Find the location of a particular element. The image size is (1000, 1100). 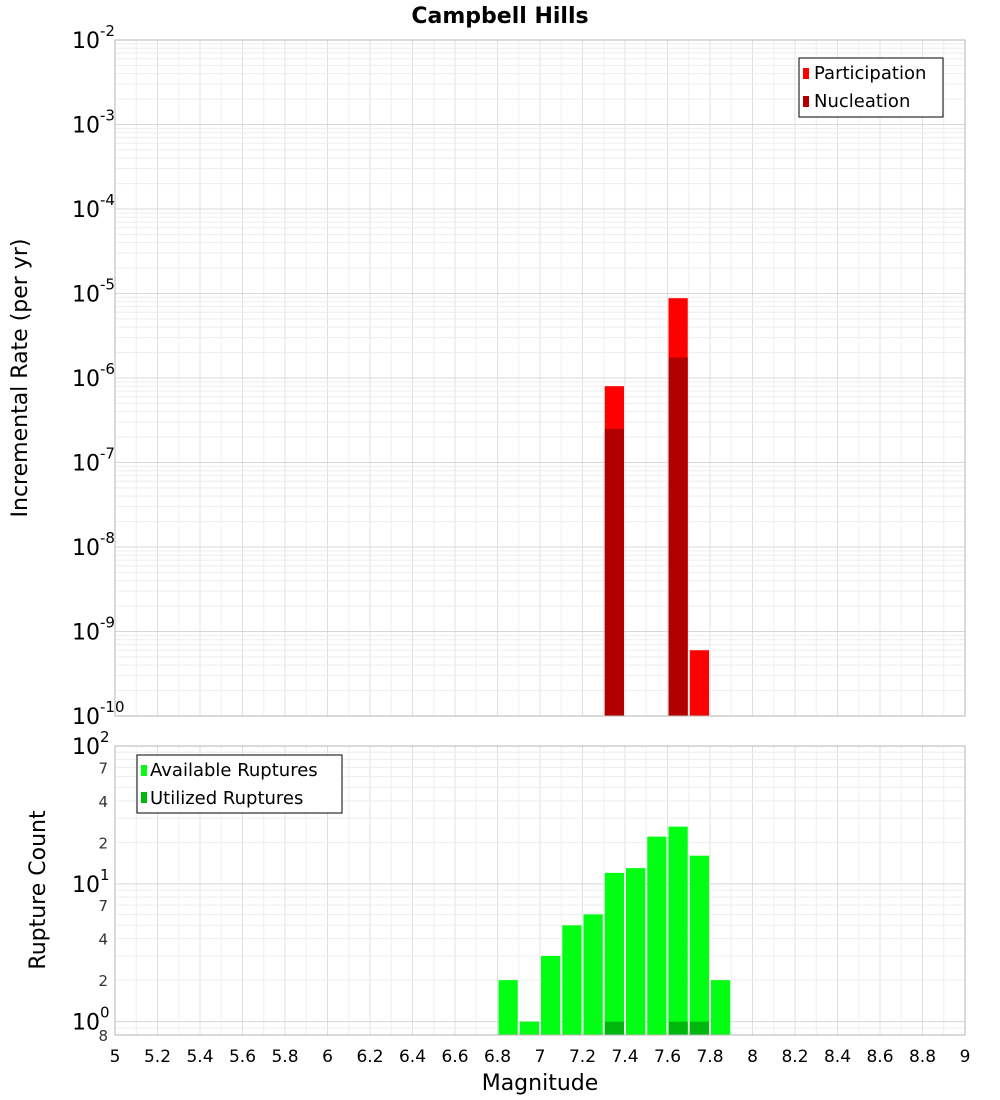

x-tick-label: 8.2 is located at coordinates (794, 1057).